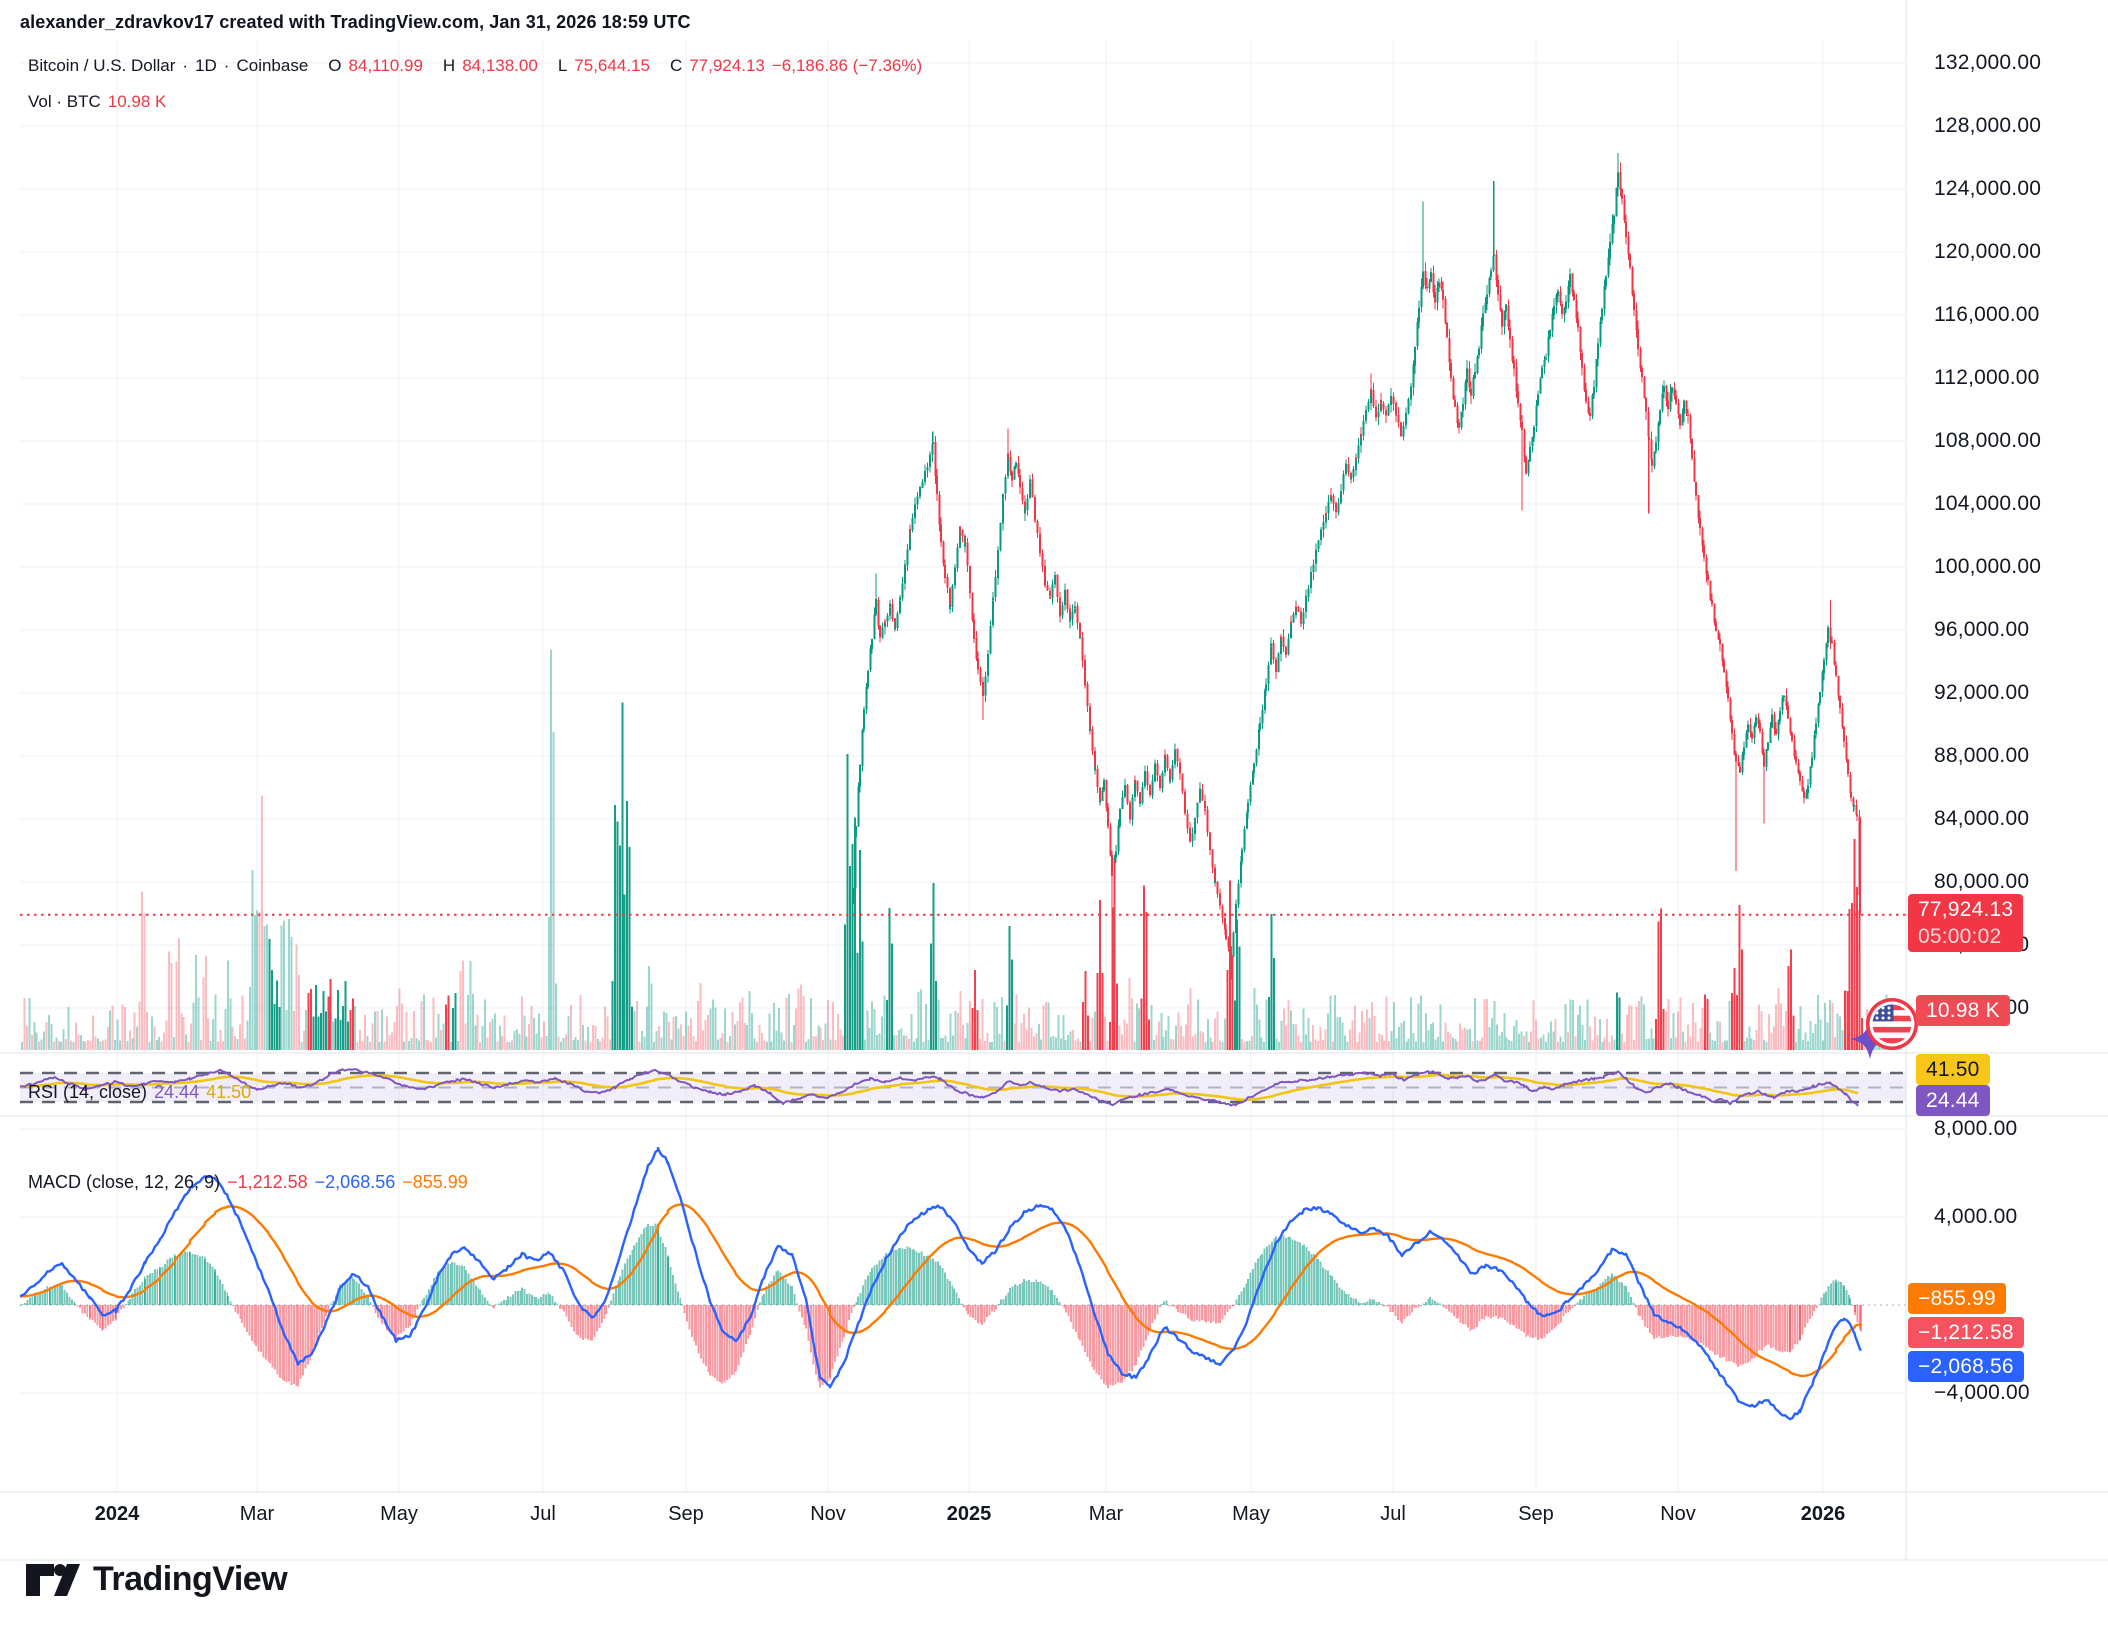  I want to click on rsi-label: RSI (14, close), so click(88, 1092).